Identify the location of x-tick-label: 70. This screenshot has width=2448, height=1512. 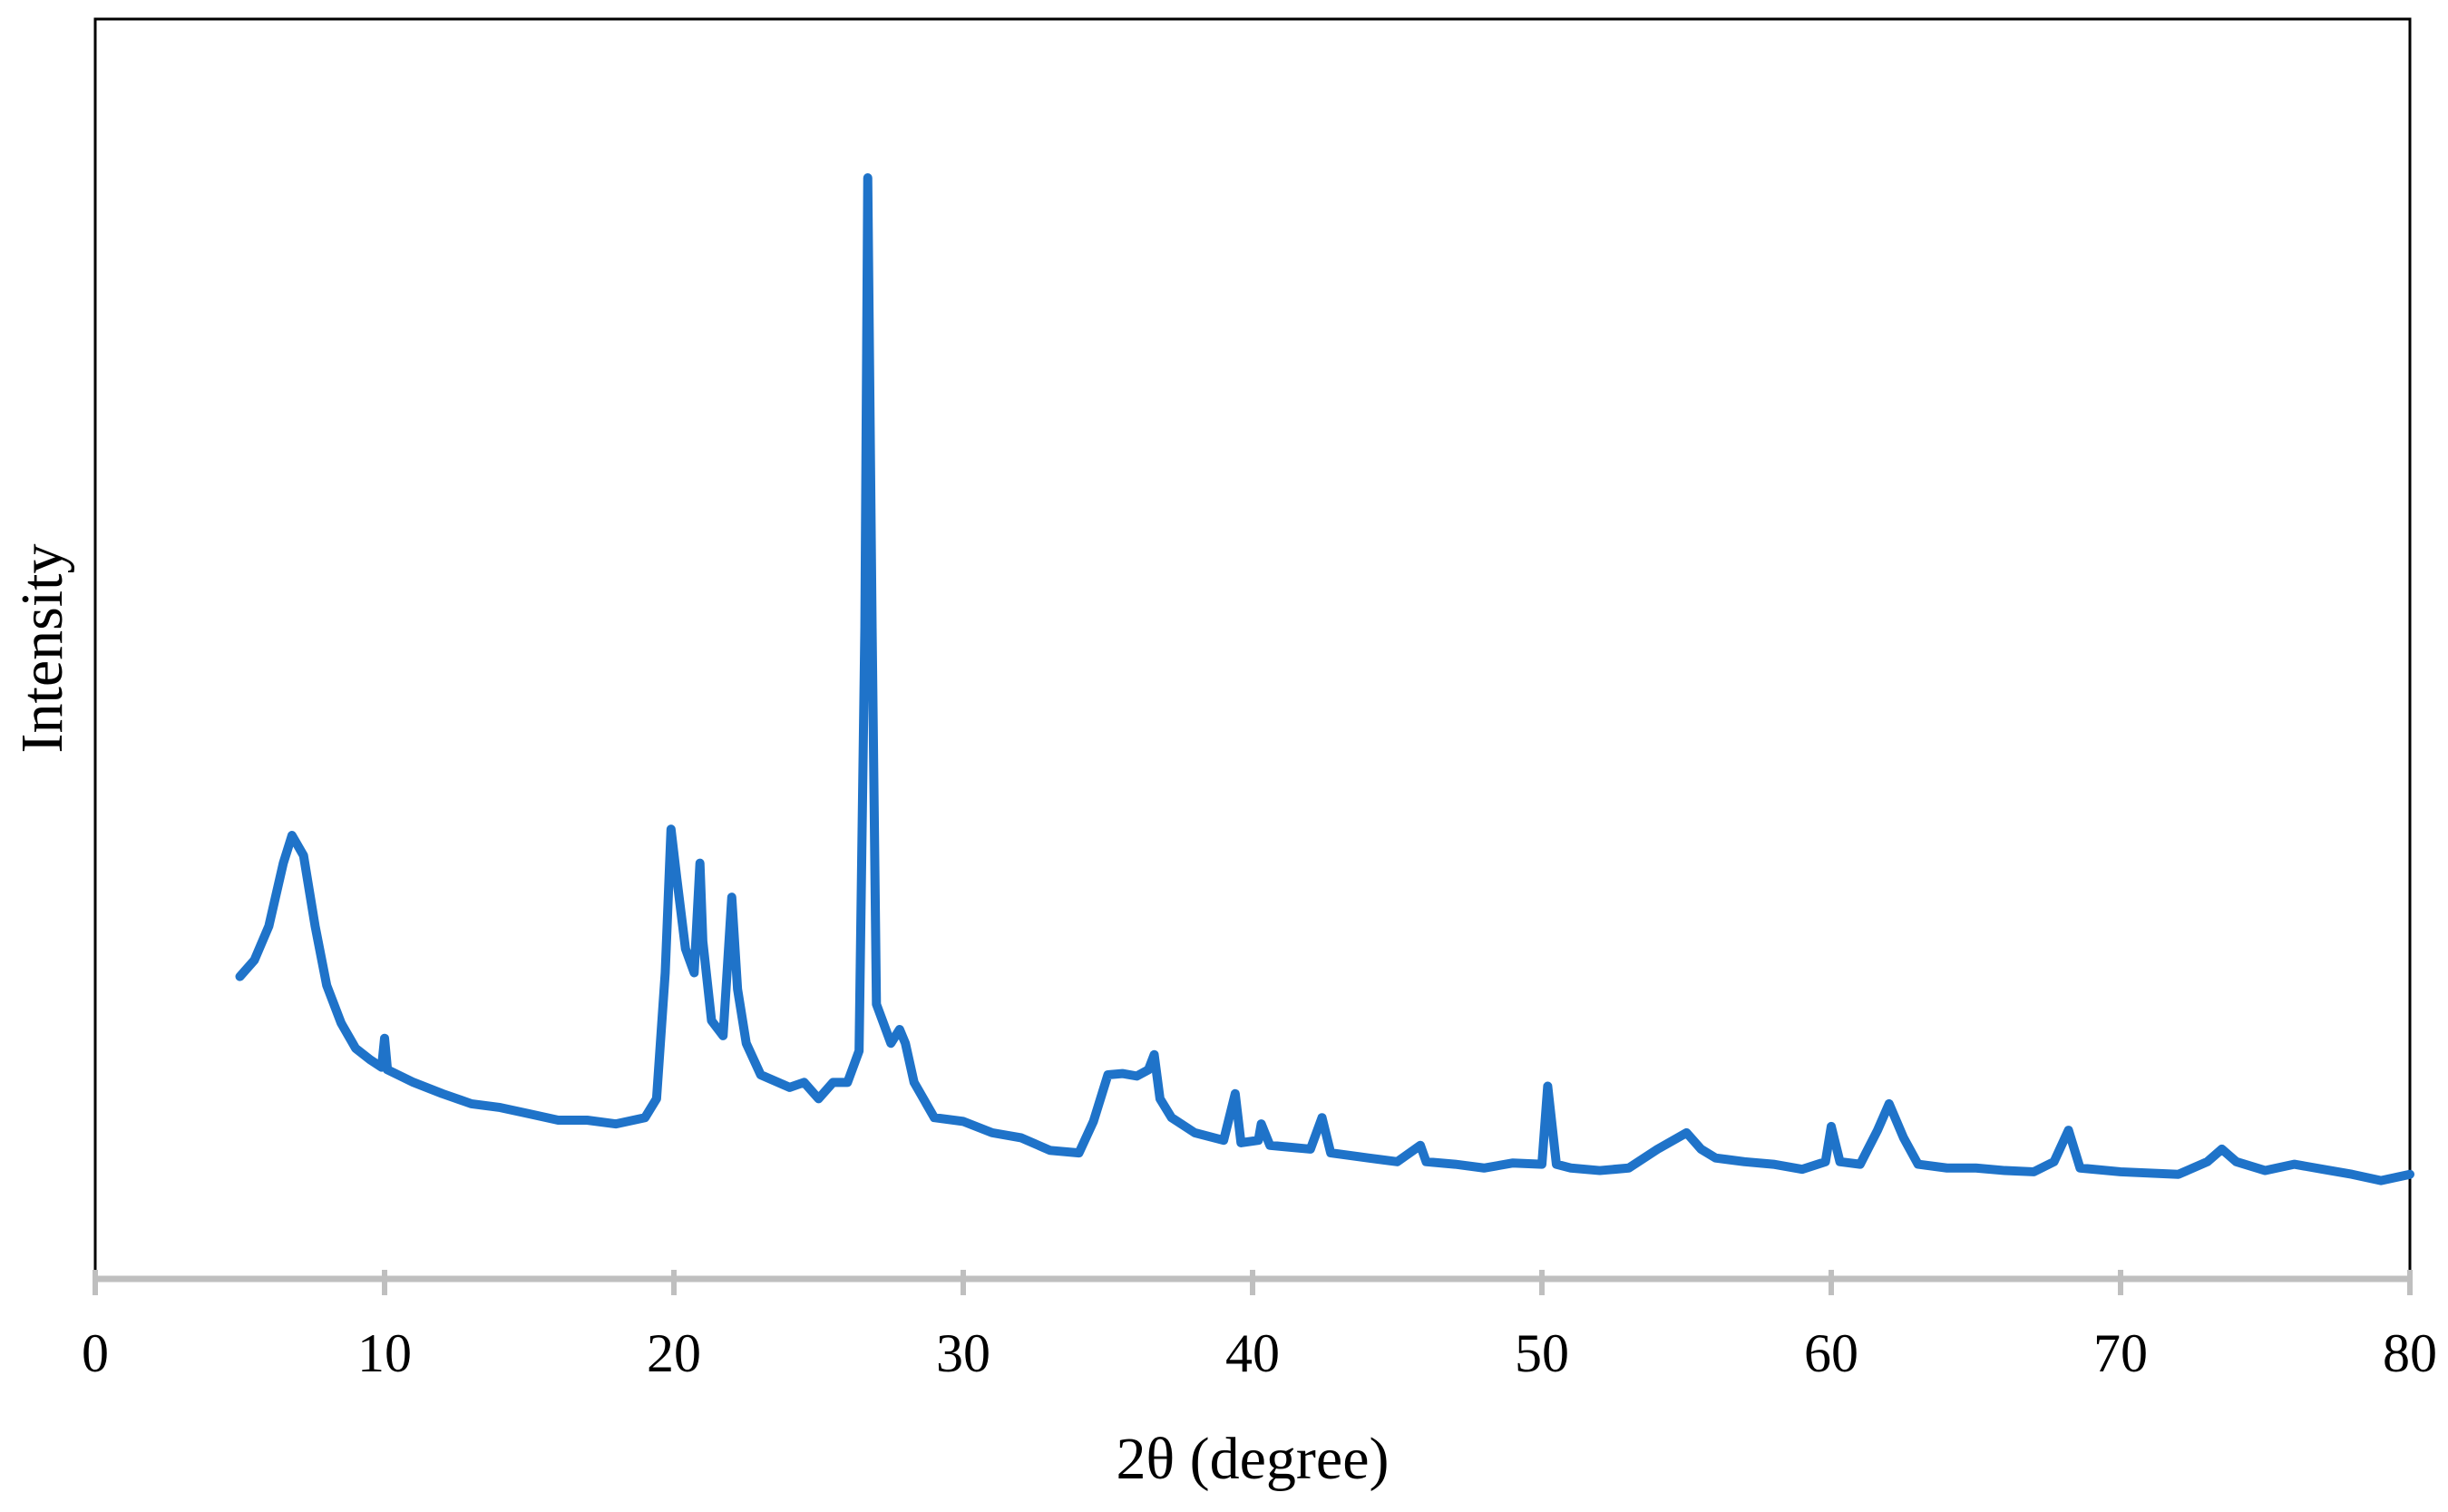
(2120, 1353).